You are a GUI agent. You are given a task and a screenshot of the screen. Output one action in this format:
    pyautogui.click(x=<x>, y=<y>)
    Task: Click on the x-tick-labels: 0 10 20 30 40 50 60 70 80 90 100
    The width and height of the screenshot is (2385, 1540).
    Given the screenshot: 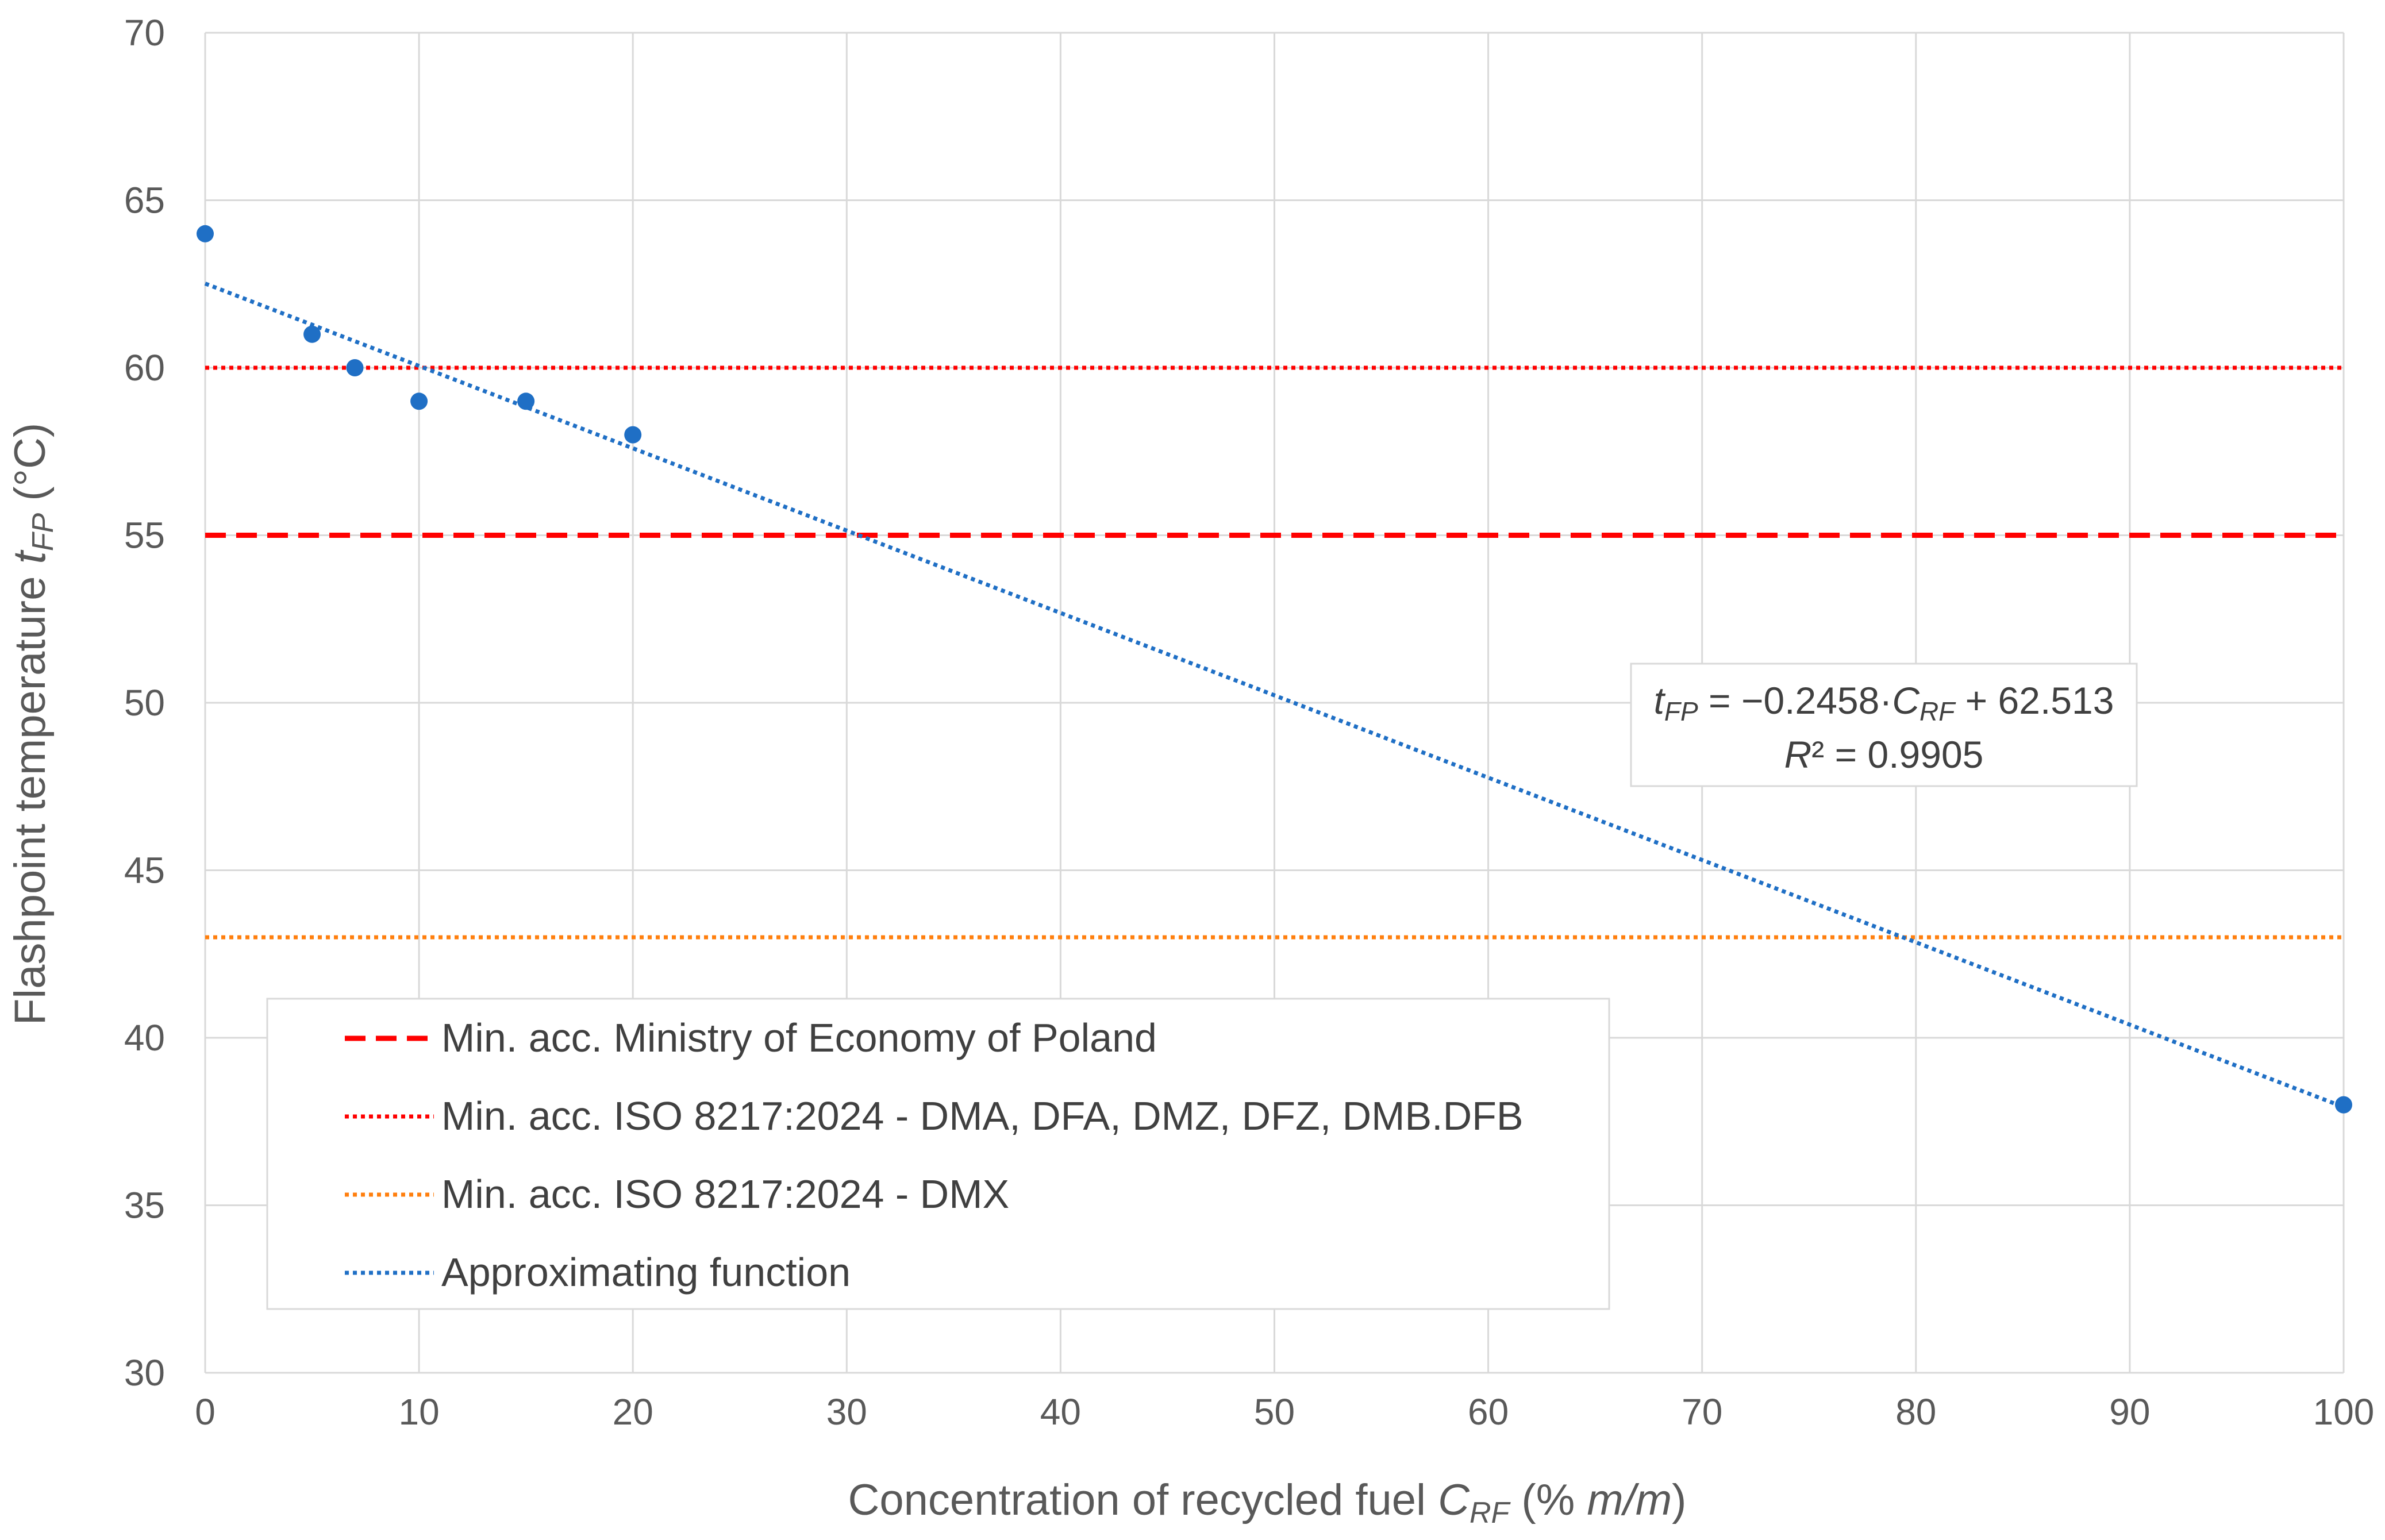 What is the action you would take?
    pyautogui.click(x=1284, y=1412)
    